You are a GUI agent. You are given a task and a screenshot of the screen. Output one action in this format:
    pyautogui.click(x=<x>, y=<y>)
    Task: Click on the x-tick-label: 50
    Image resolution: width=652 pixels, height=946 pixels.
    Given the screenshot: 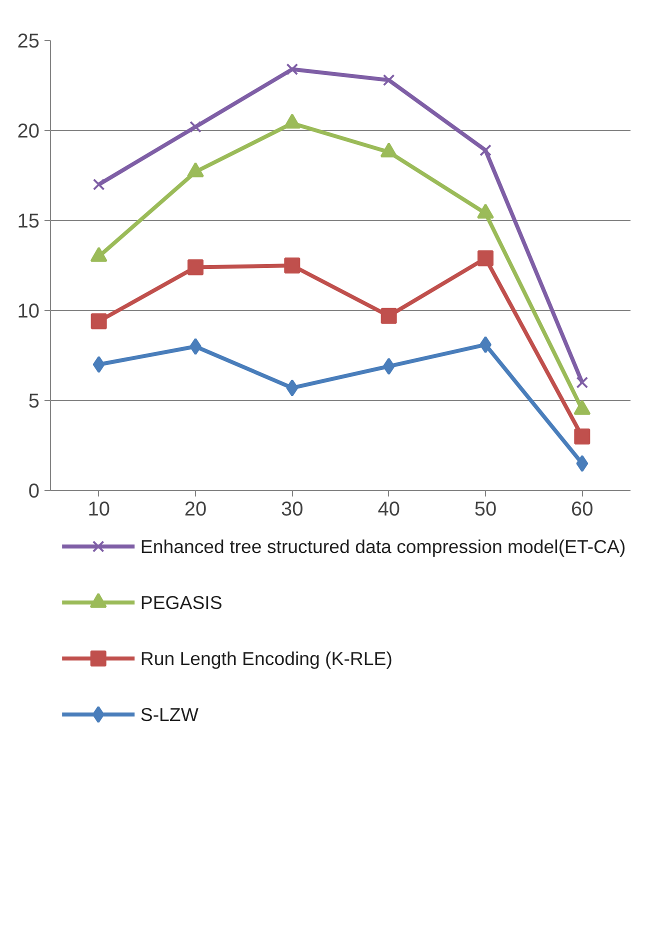 What is the action you would take?
    pyautogui.click(x=485, y=509)
    